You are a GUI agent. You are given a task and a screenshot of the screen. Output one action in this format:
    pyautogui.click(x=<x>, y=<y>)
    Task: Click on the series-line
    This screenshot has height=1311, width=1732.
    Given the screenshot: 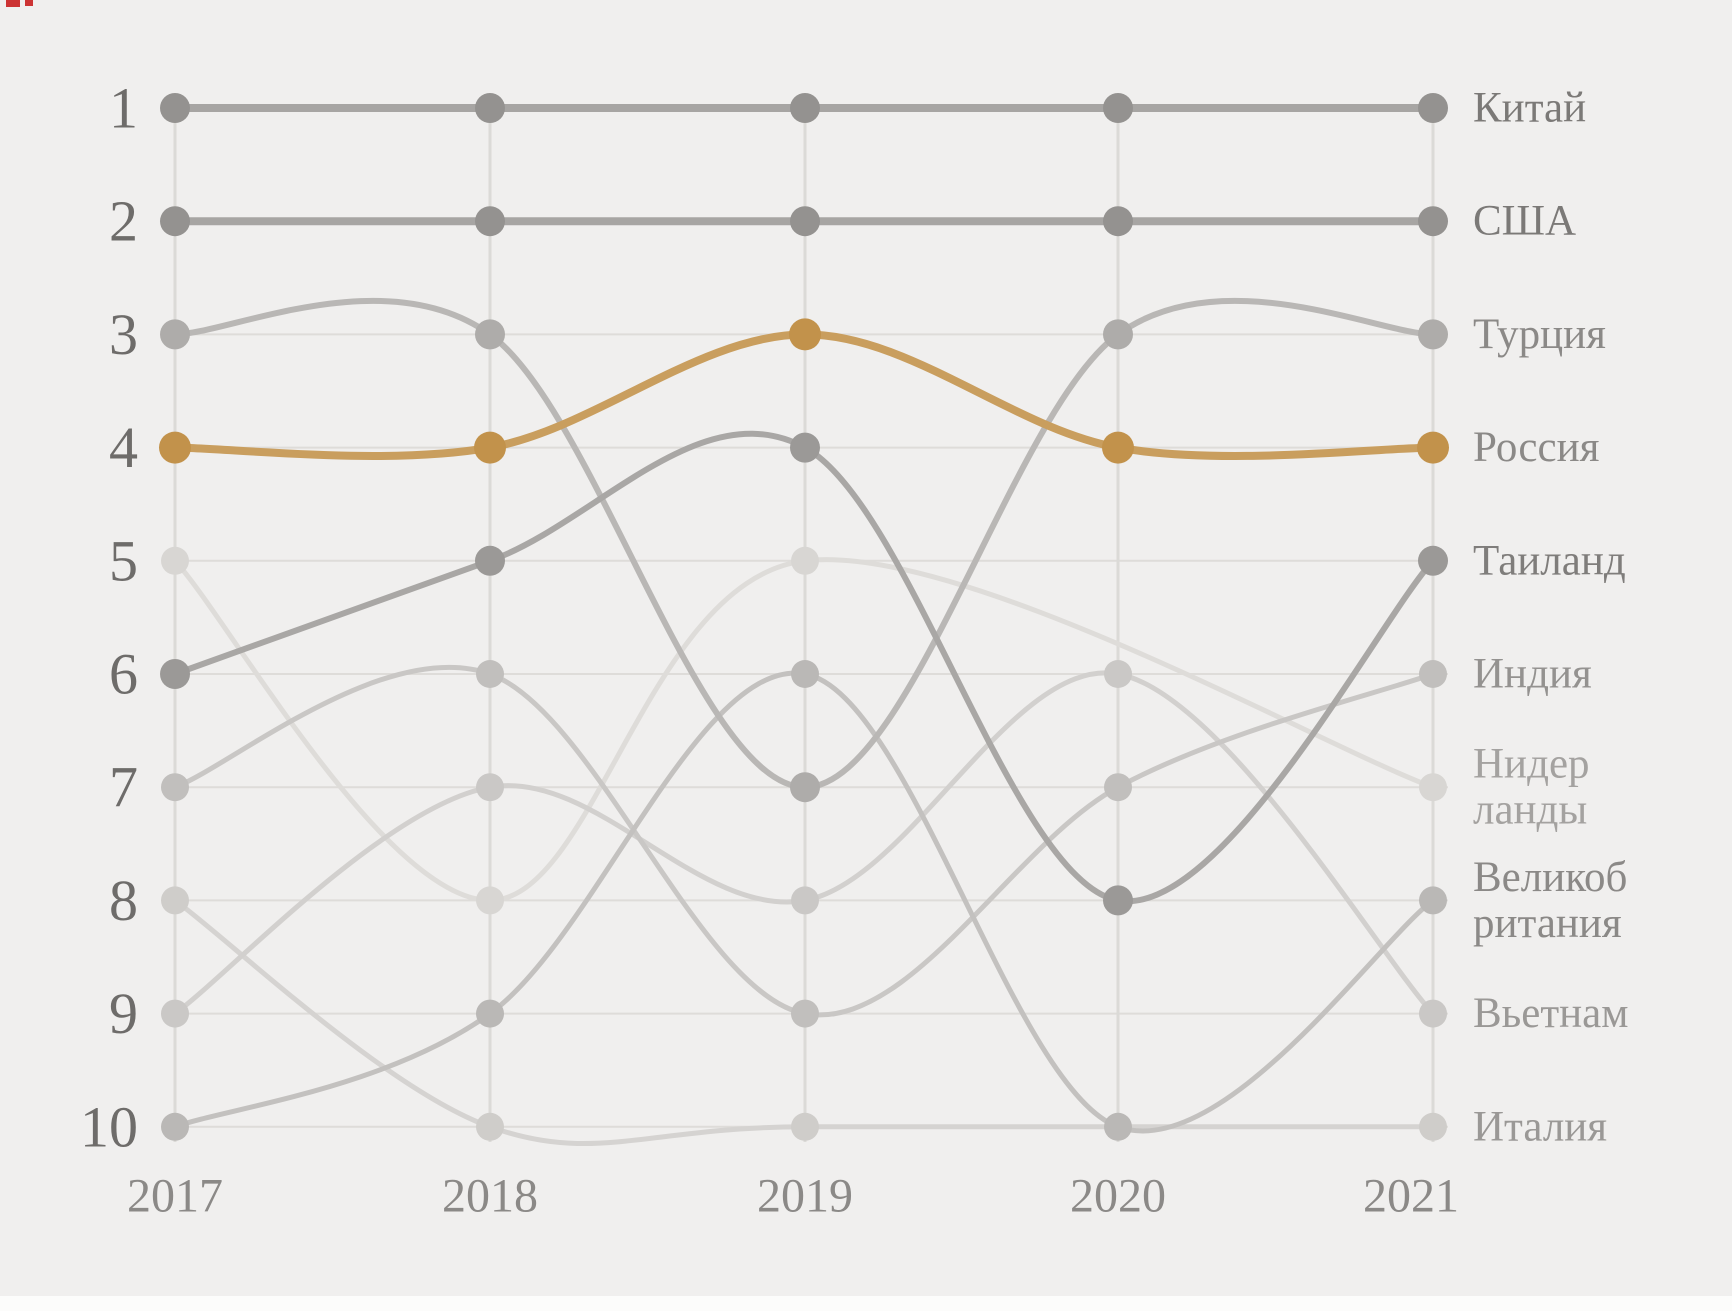 What is the action you would take?
    pyautogui.click(x=804, y=1022)
    